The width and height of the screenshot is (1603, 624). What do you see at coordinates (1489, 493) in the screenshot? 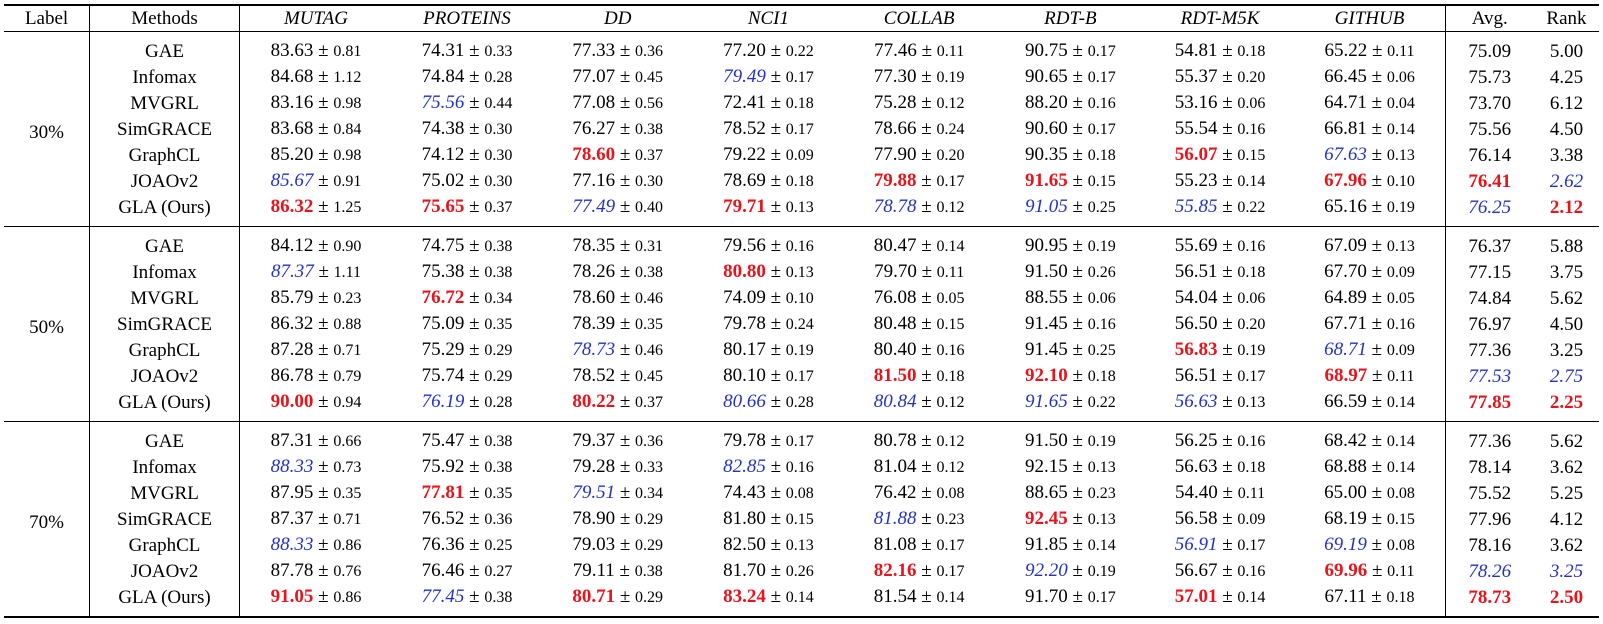
I see `avg-value: 75.52` at bounding box center [1489, 493].